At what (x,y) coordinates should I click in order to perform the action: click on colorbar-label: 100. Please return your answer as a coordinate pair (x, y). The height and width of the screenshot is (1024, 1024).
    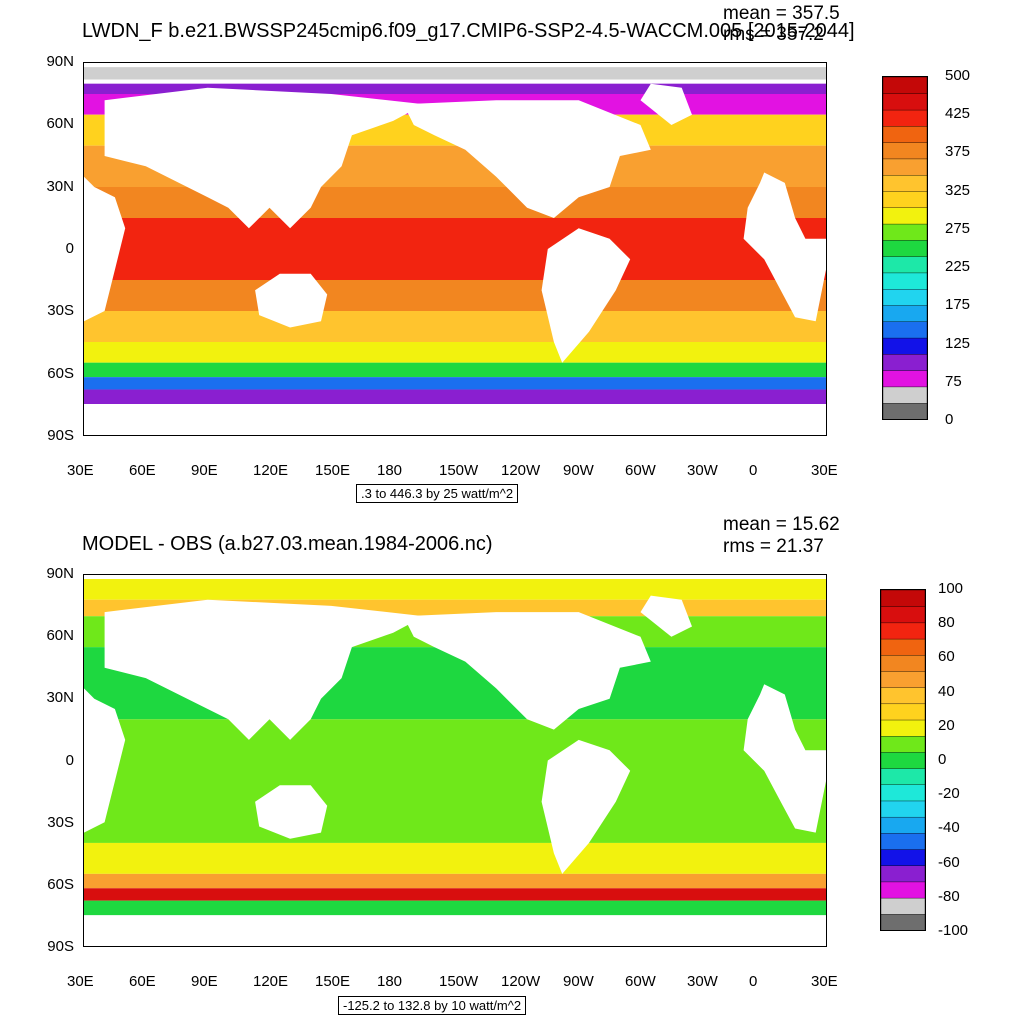
    Looking at the image, I should click on (951, 588).